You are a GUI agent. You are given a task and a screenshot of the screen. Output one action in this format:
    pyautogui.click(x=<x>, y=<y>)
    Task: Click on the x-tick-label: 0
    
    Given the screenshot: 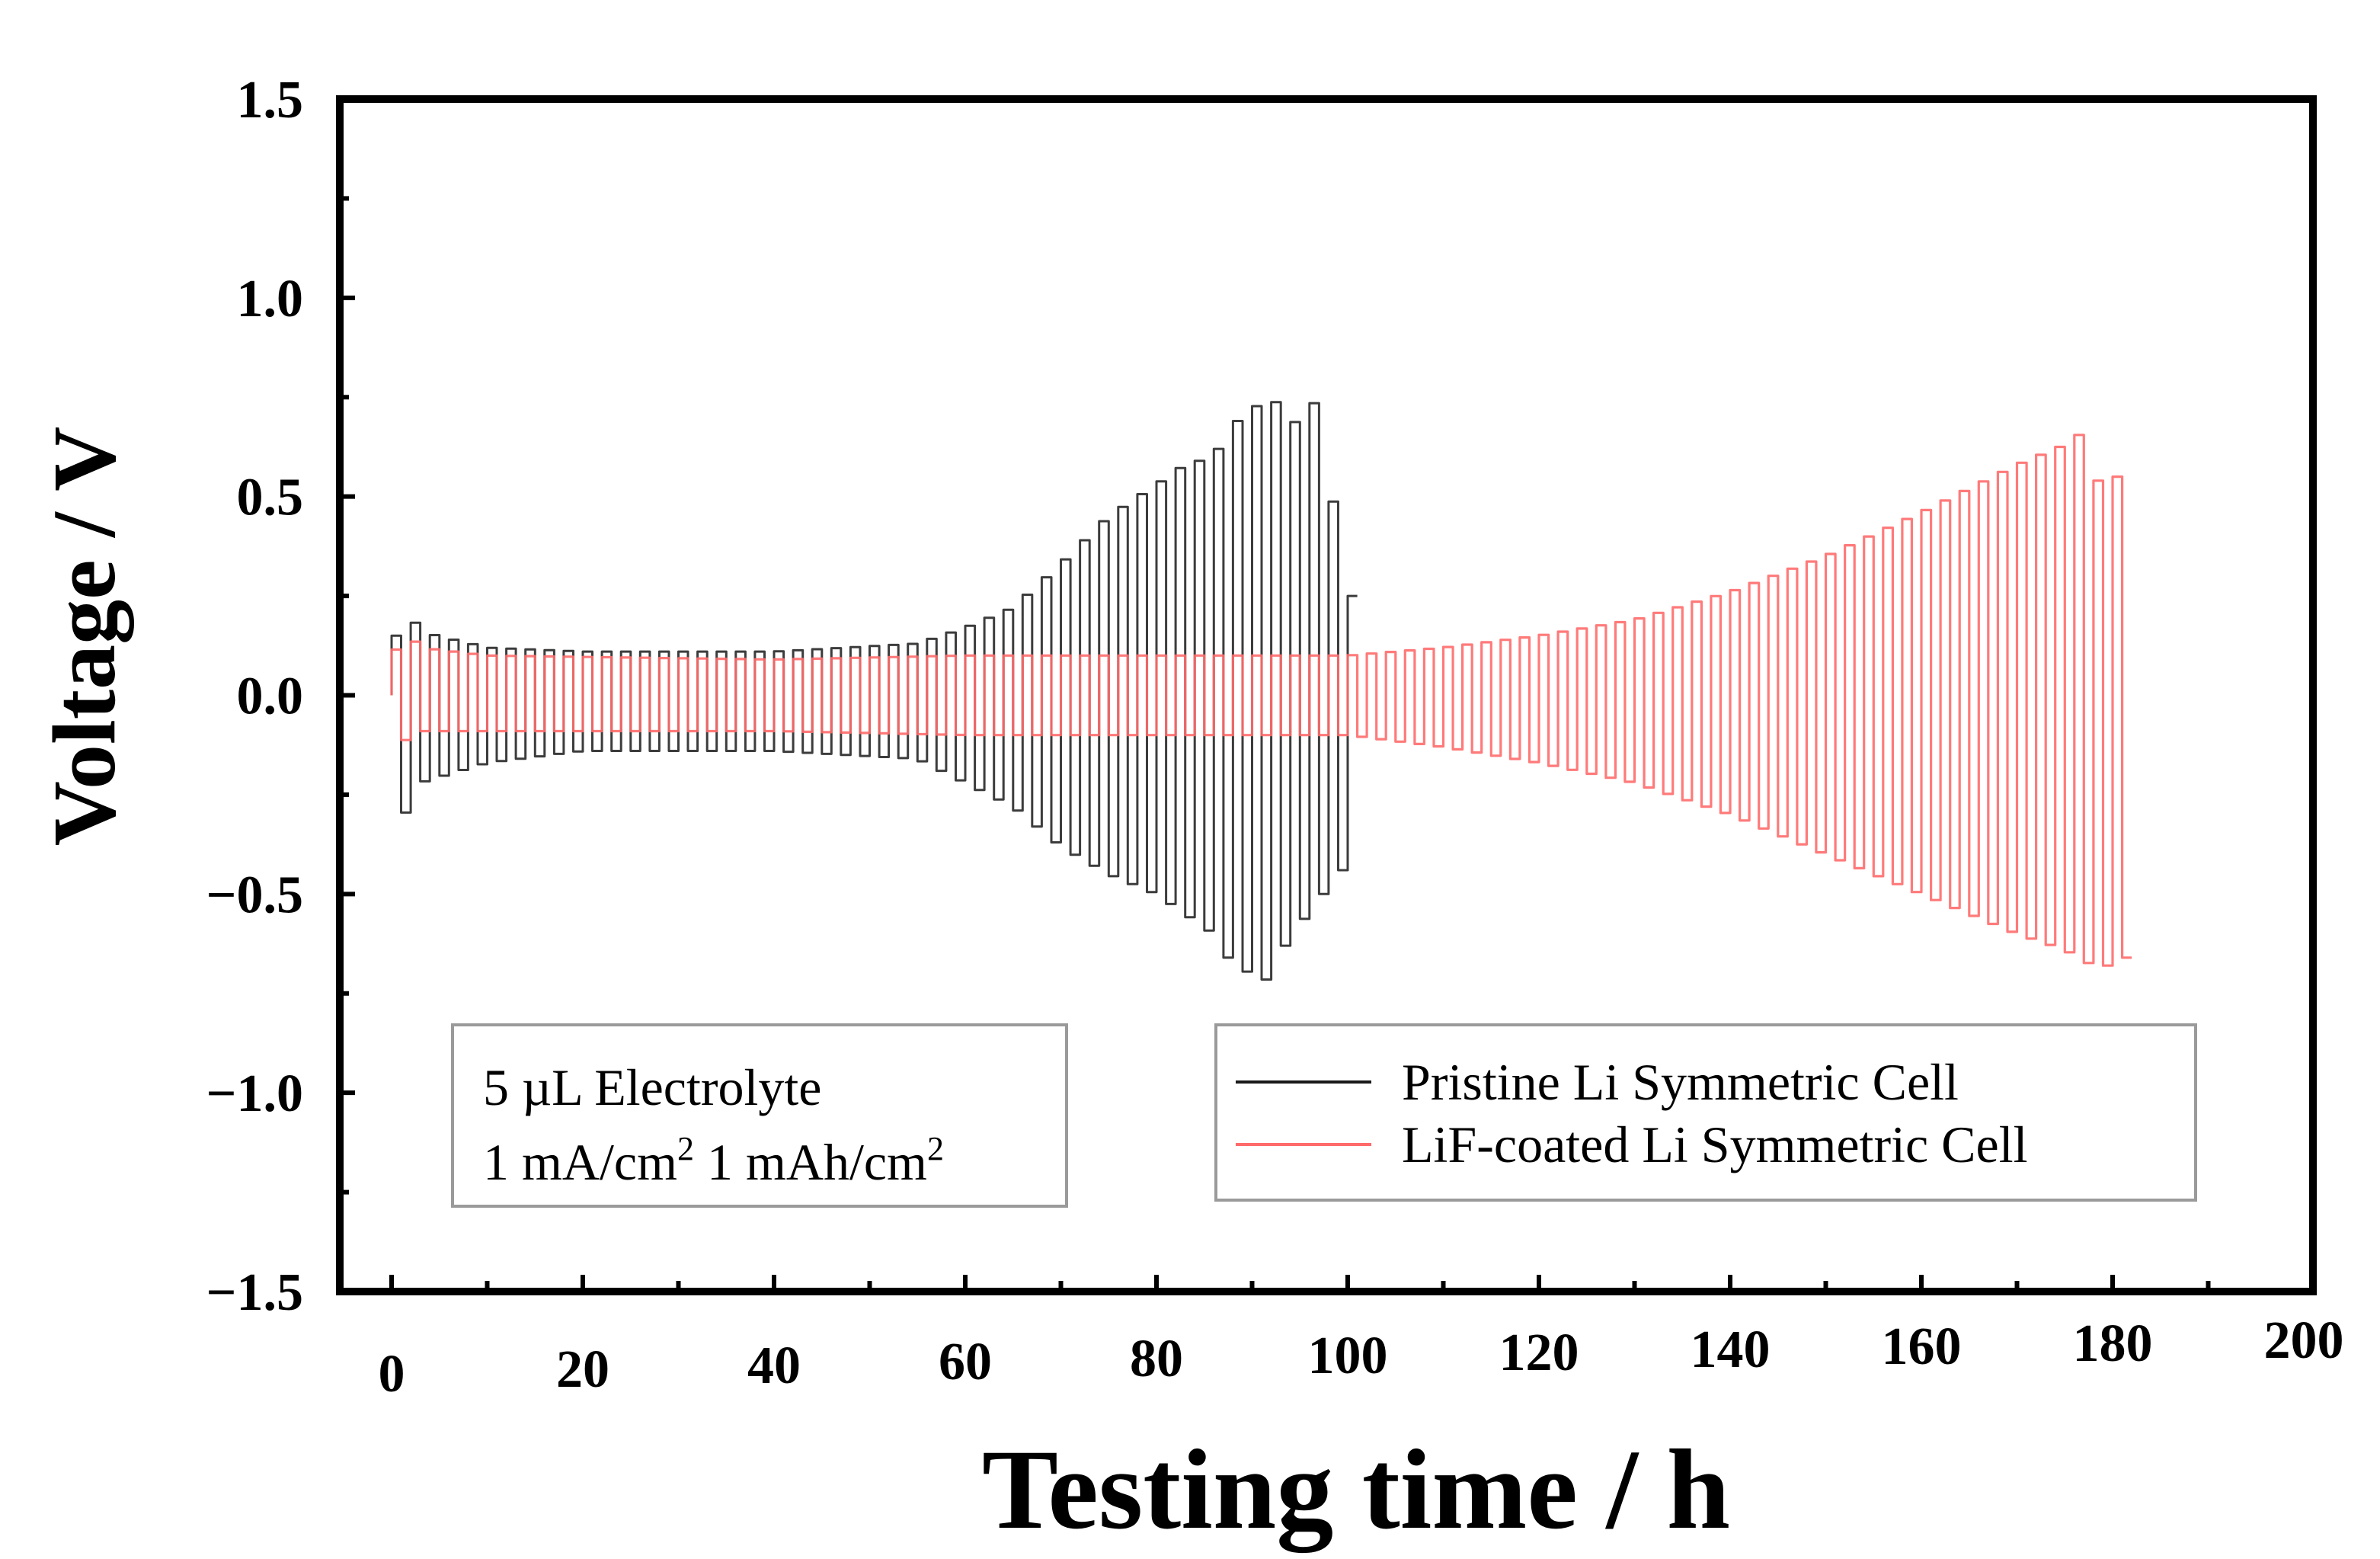 What is the action you would take?
    pyautogui.click(x=392, y=1374)
    